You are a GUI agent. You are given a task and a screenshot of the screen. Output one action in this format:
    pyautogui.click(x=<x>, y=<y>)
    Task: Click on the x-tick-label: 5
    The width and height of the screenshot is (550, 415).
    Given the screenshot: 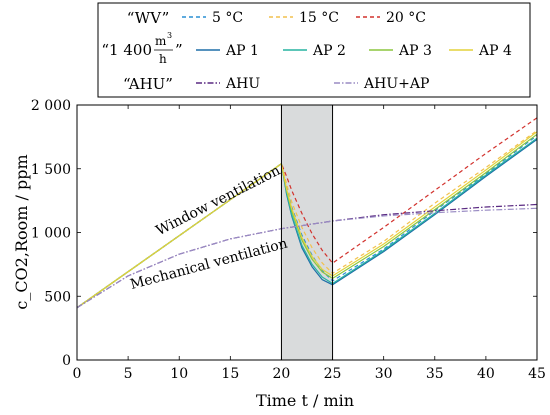 What is the action you would take?
    pyautogui.click(x=128, y=374)
    